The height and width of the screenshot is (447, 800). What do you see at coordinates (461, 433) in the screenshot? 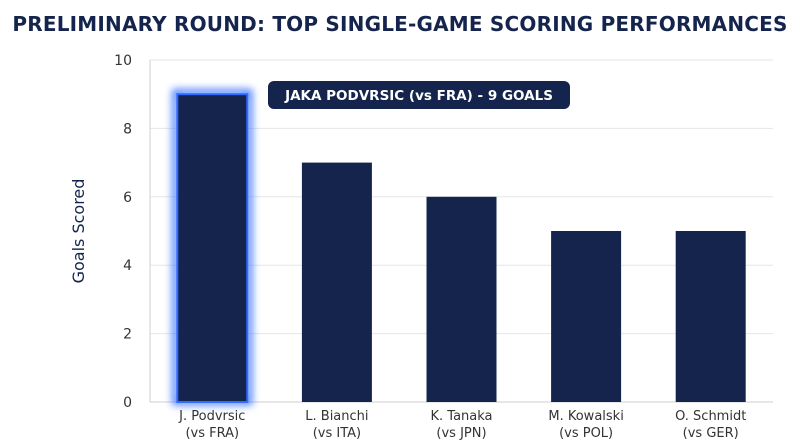
I see `x-tick-label: (vs JPN)` at bounding box center [461, 433].